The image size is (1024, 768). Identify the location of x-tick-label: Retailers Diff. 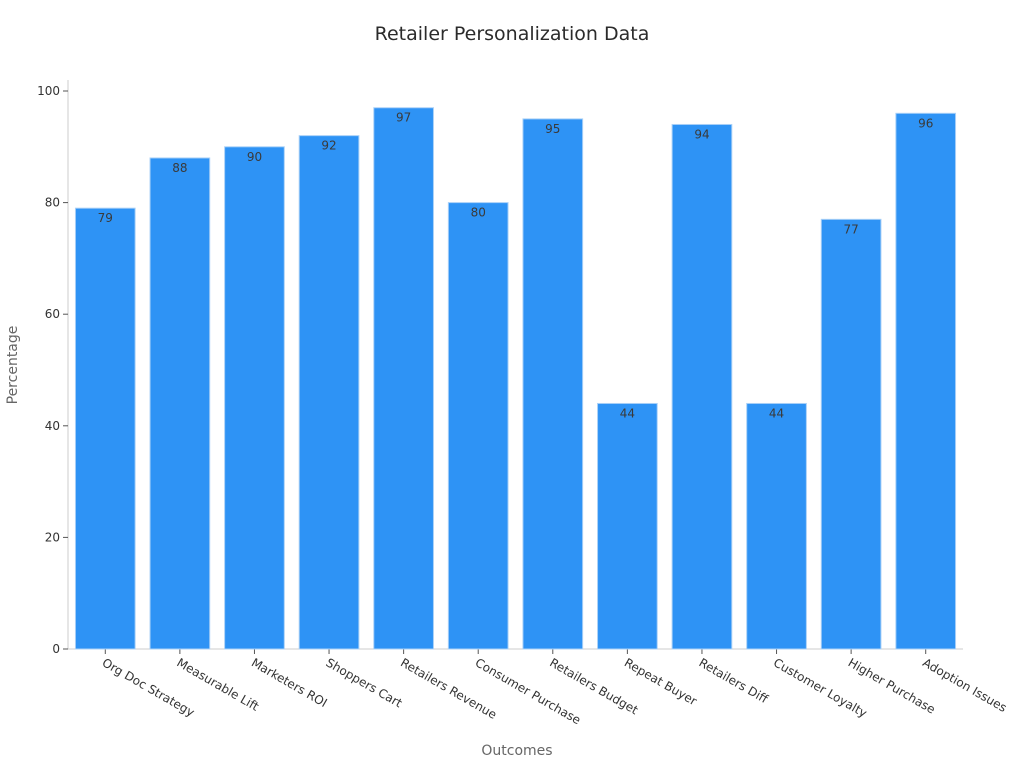
(733, 680).